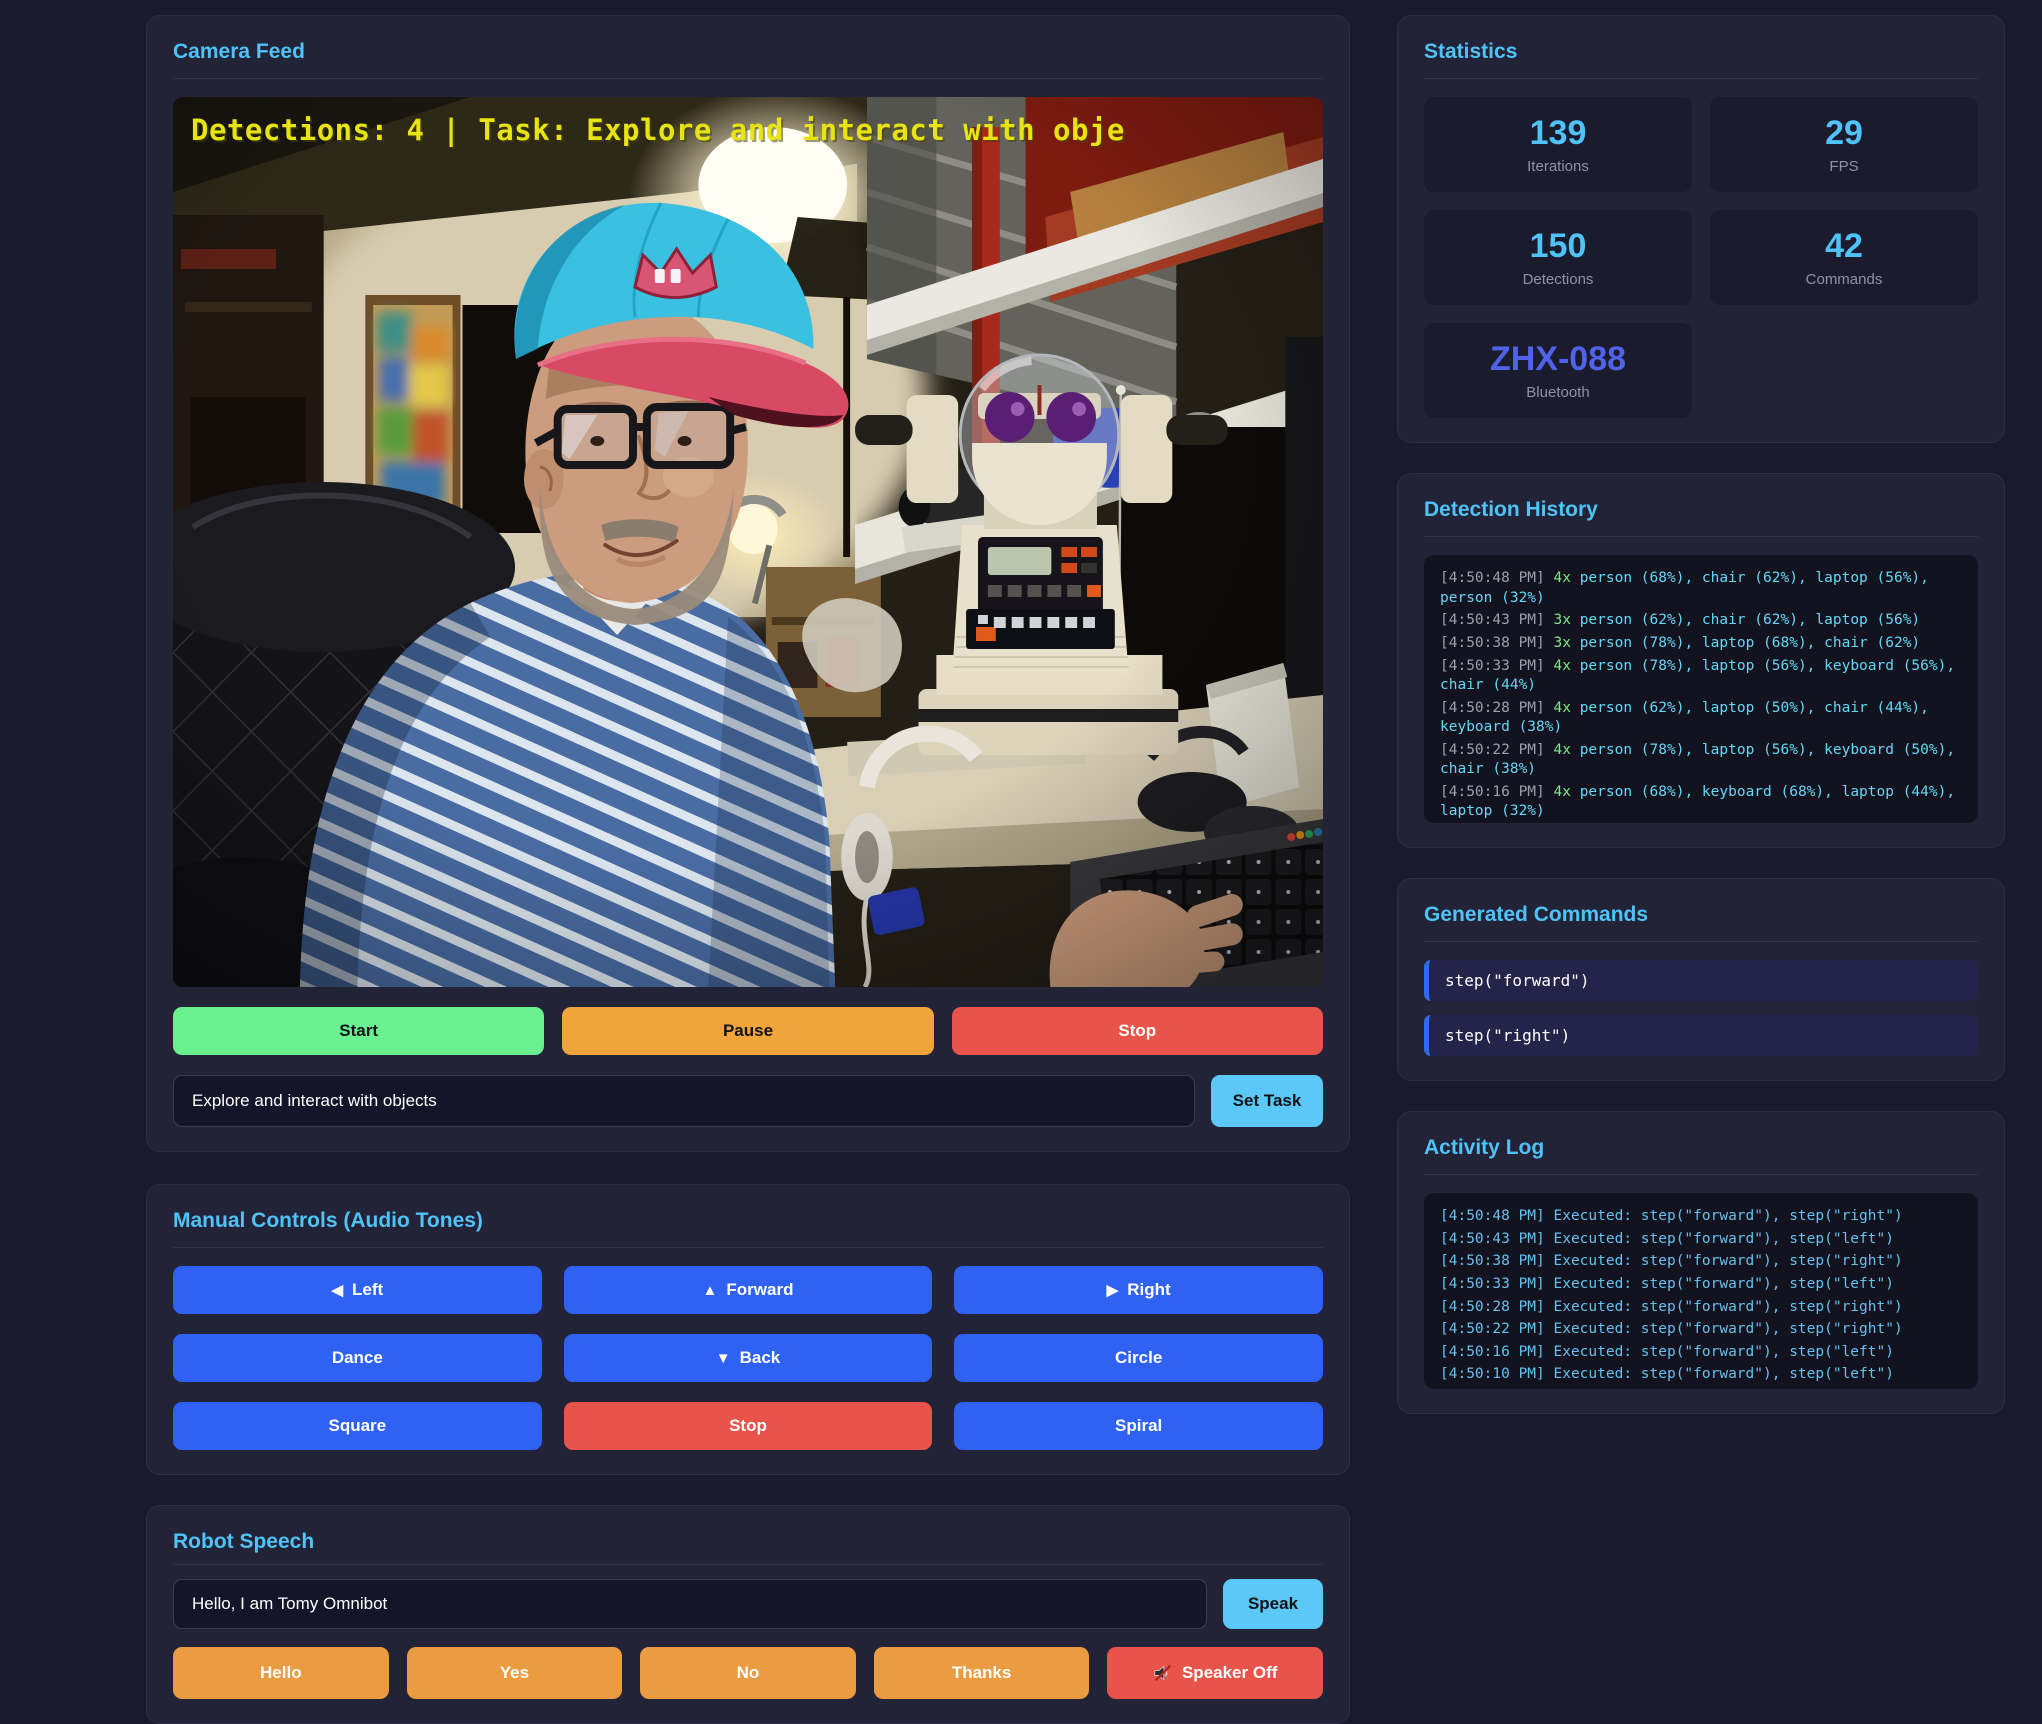 This screenshot has height=1724, width=2042. Describe the element at coordinates (1701, 59) in the screenshot. I see `statistics-title: Statistics` at that location.